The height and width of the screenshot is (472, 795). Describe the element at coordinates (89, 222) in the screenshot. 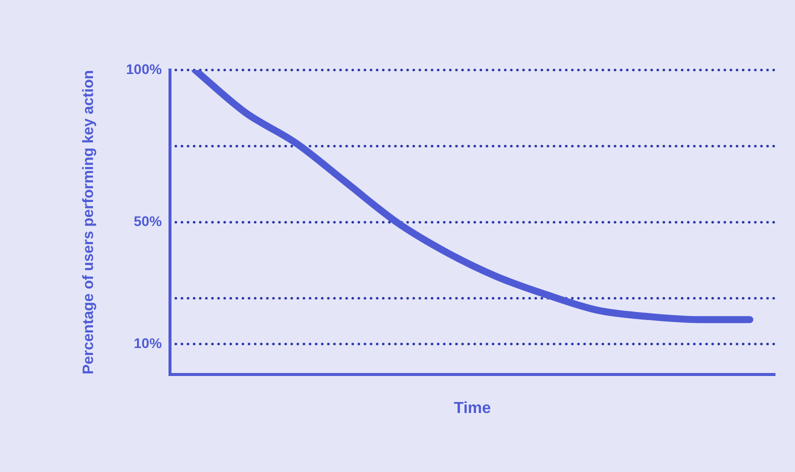

I see `y-axis-title: Percentage of users performing key action` at that location.